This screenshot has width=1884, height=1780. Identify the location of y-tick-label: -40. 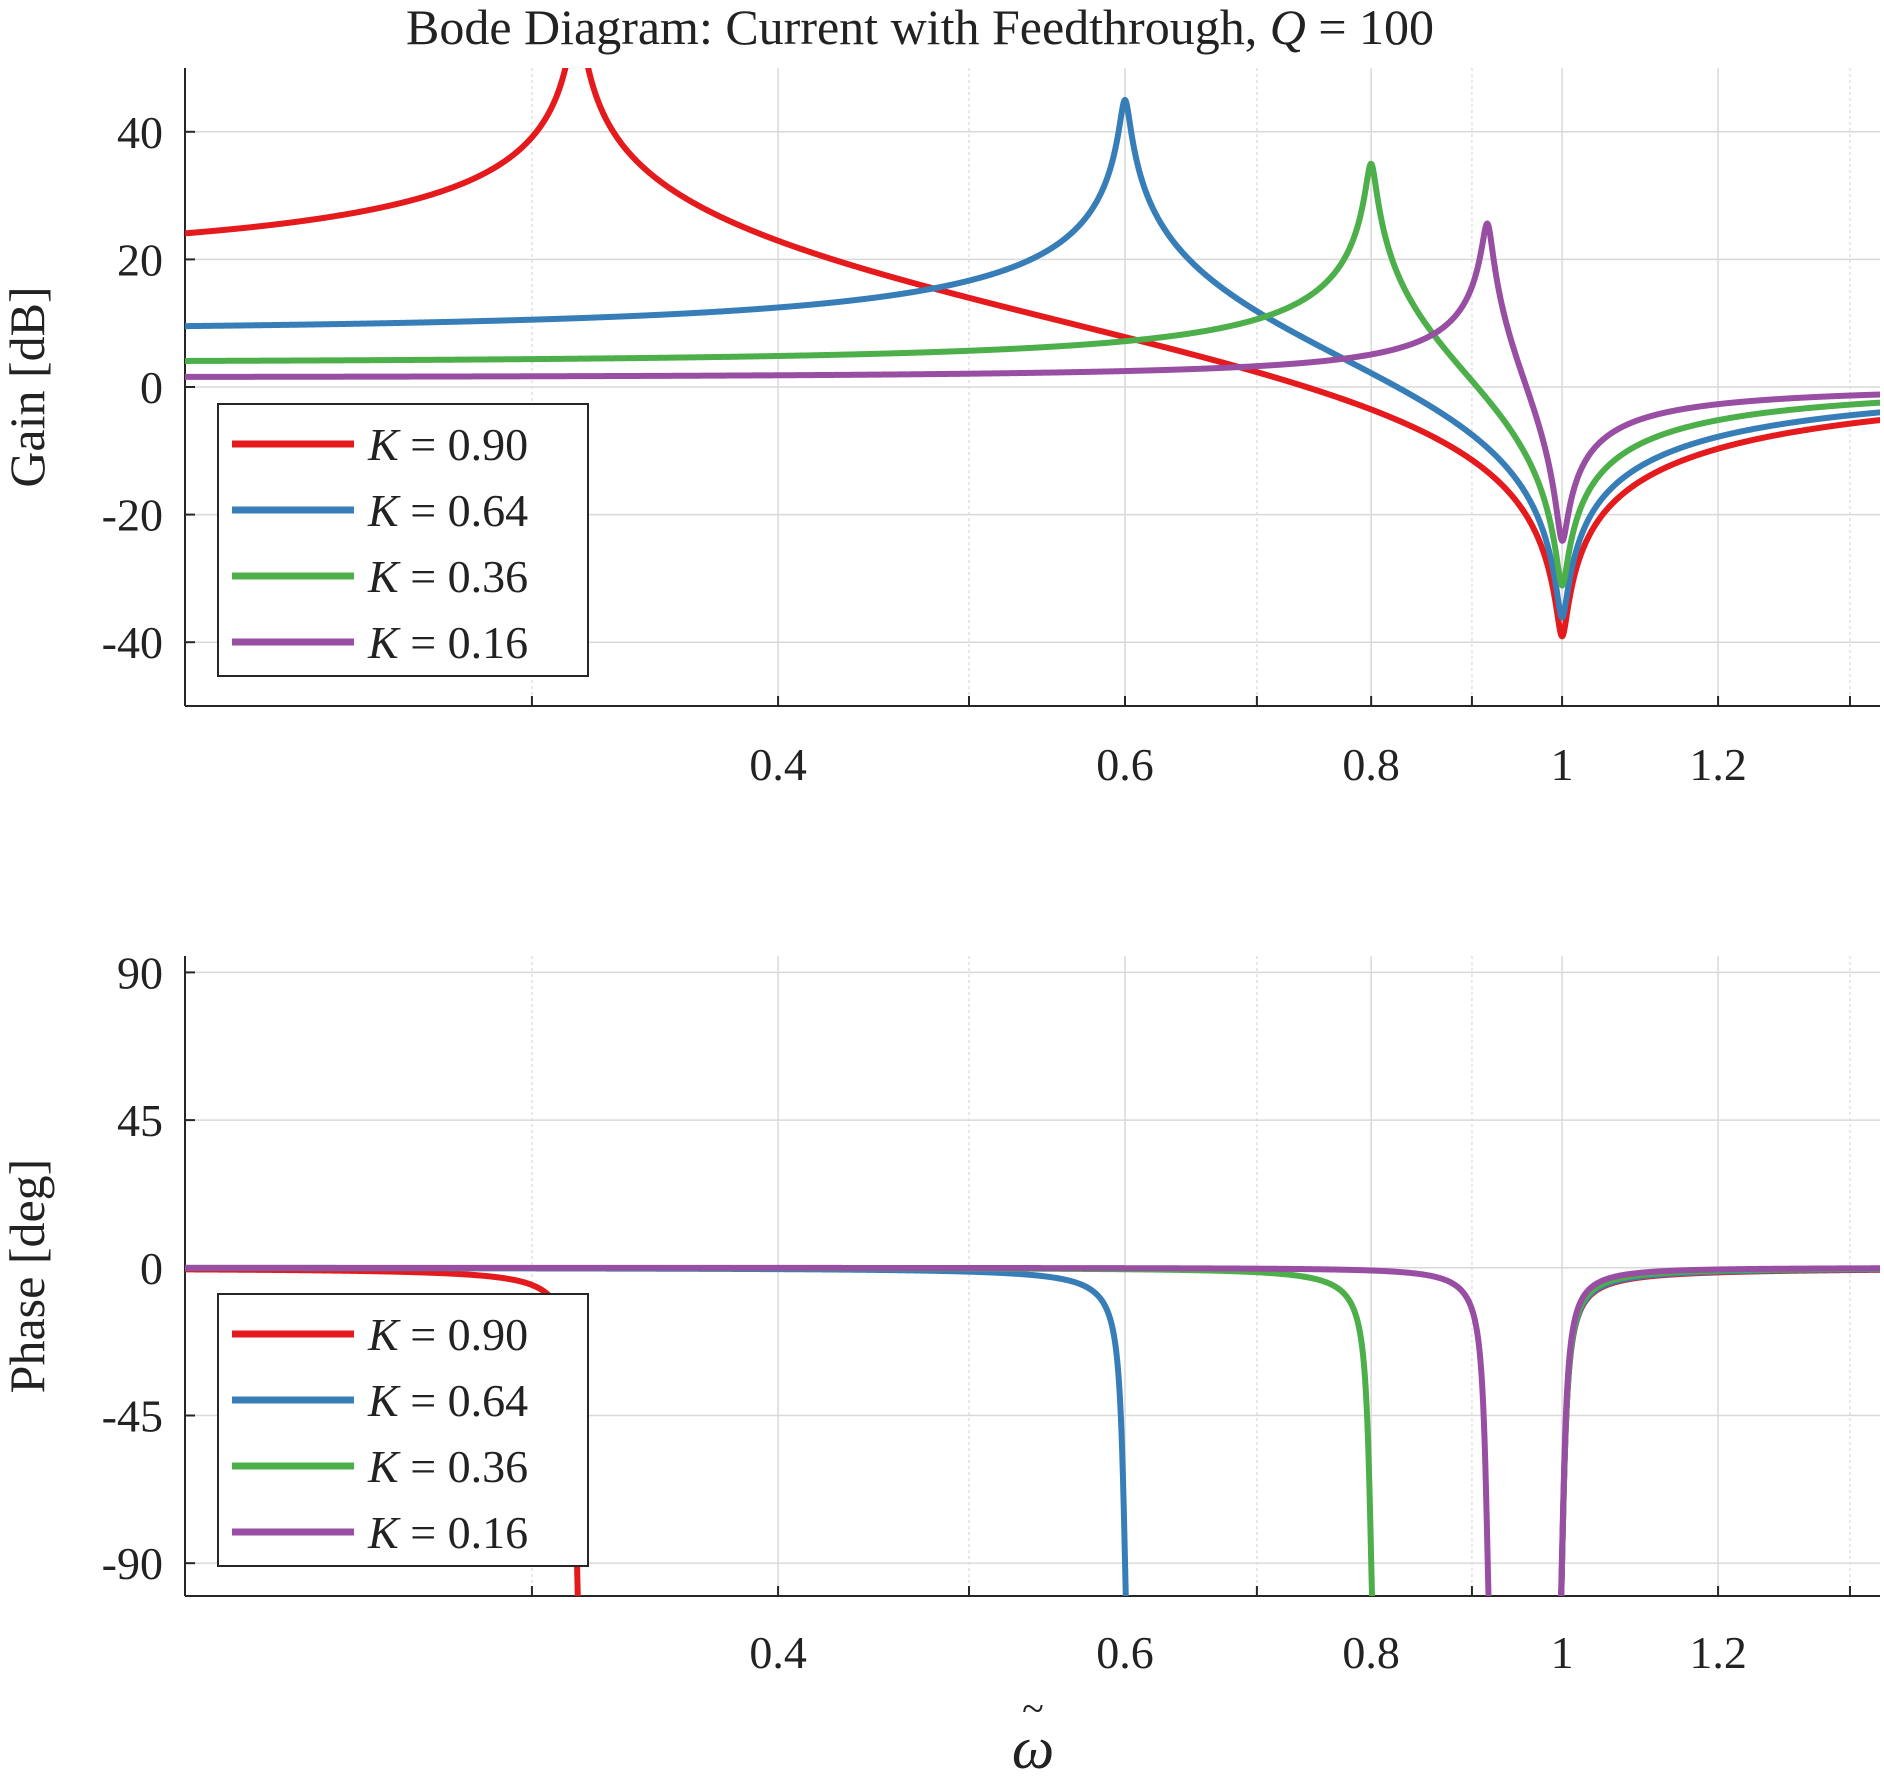
(132, 642).